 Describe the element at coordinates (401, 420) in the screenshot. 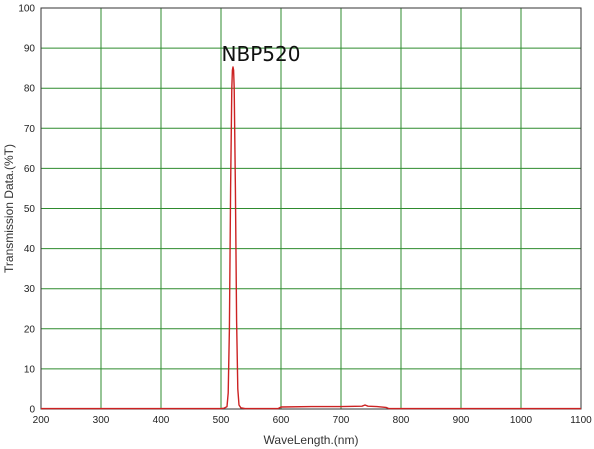

I see `x-tick-label: 800` at that location.